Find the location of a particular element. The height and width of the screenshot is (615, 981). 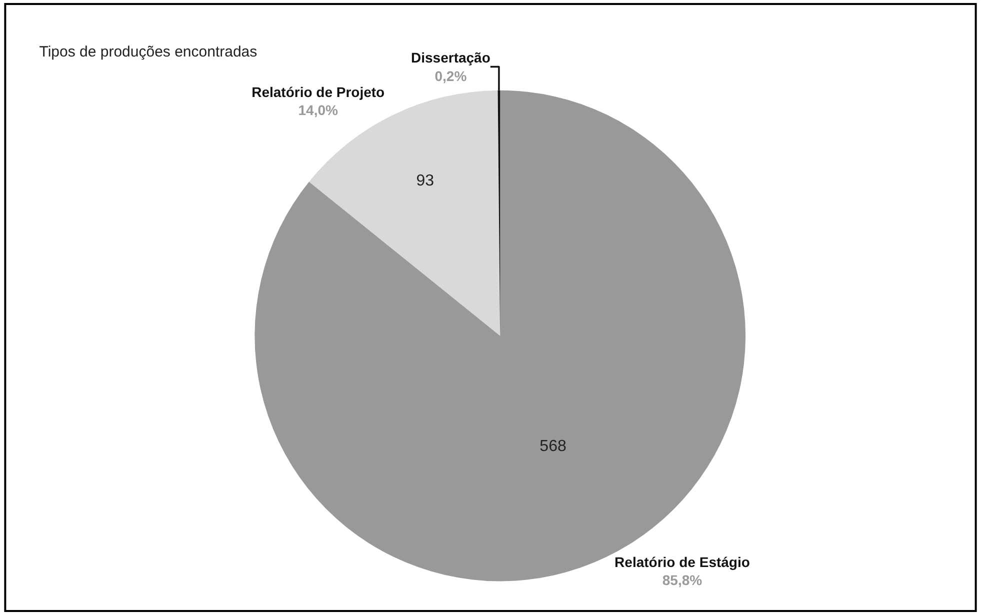

data-label: 93 is located at coordinates (425, 181).